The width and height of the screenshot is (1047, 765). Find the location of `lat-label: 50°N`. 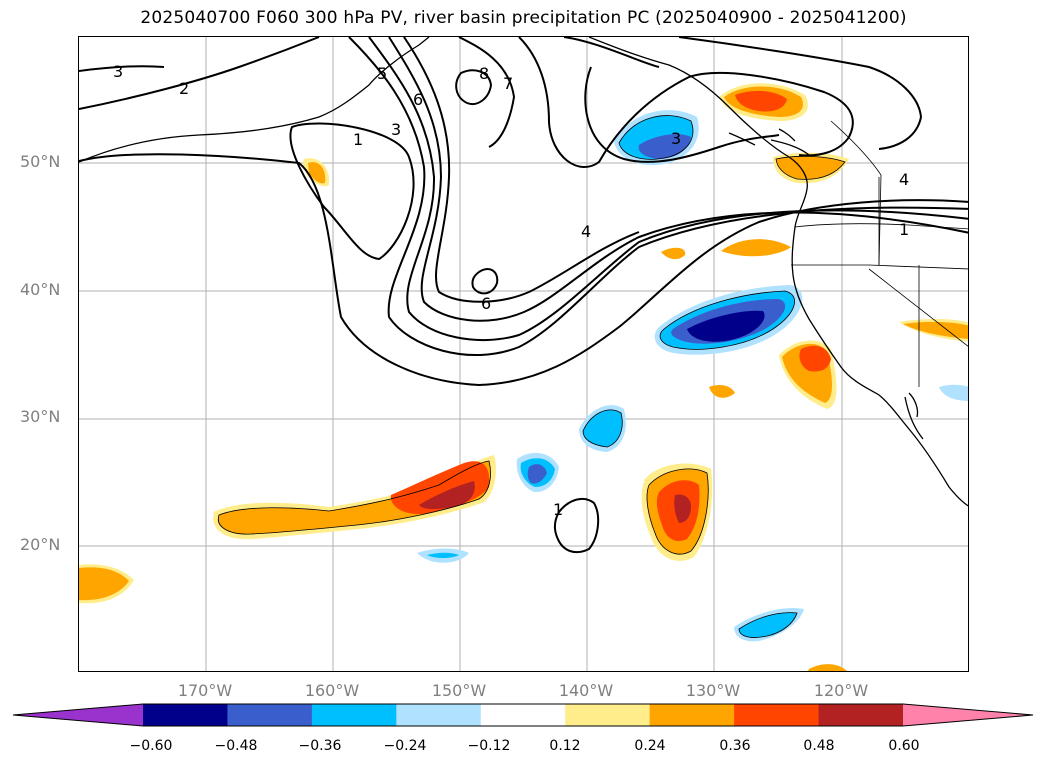

lat-label: 50°N is located at coordinates (40, 161).